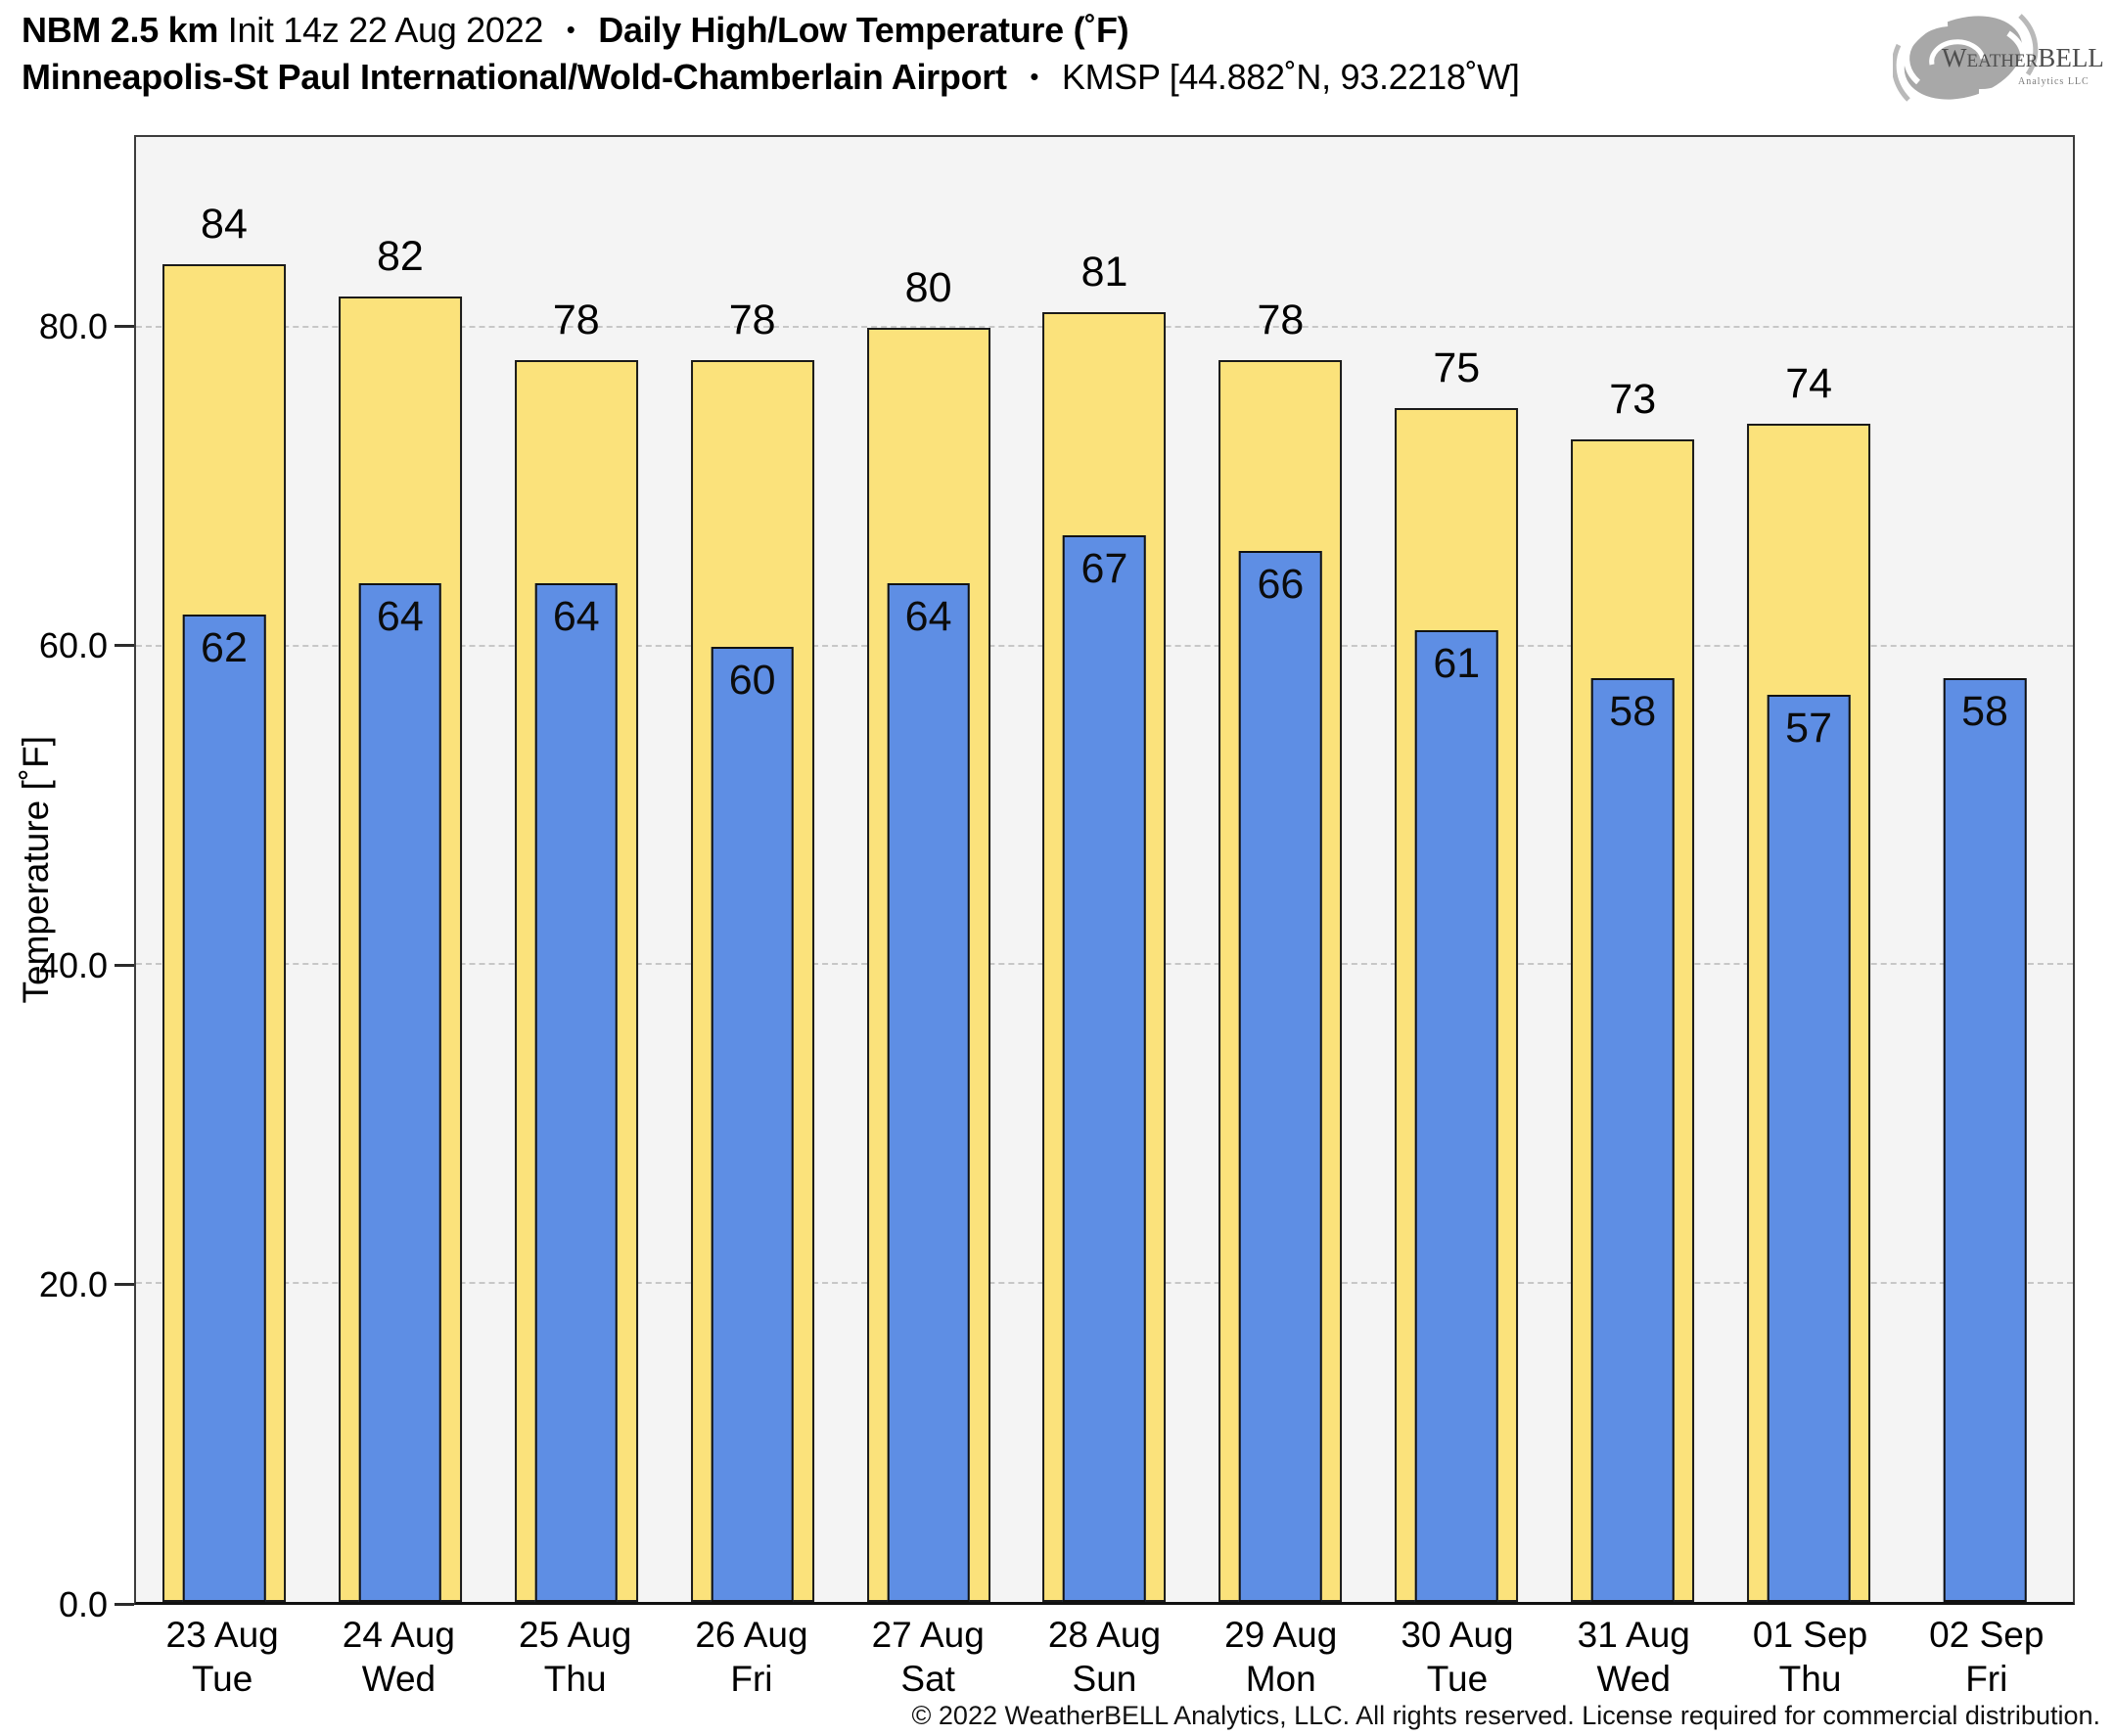 The image size is (2114, 1736). Describe the element at coordinates (222, 1635) in the screenshot. I see `x-tick-date: 23 Aug` at that location.